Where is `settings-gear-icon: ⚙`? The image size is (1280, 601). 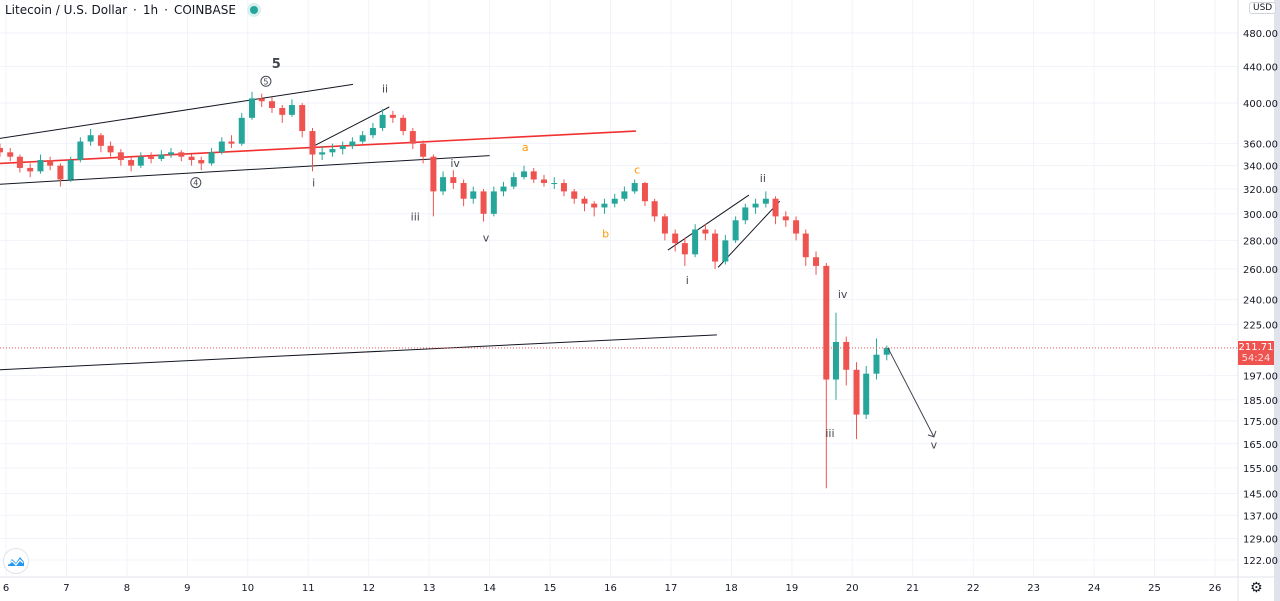
settings-gear-icon: ⚙ is located at coordinates (1256, 588).